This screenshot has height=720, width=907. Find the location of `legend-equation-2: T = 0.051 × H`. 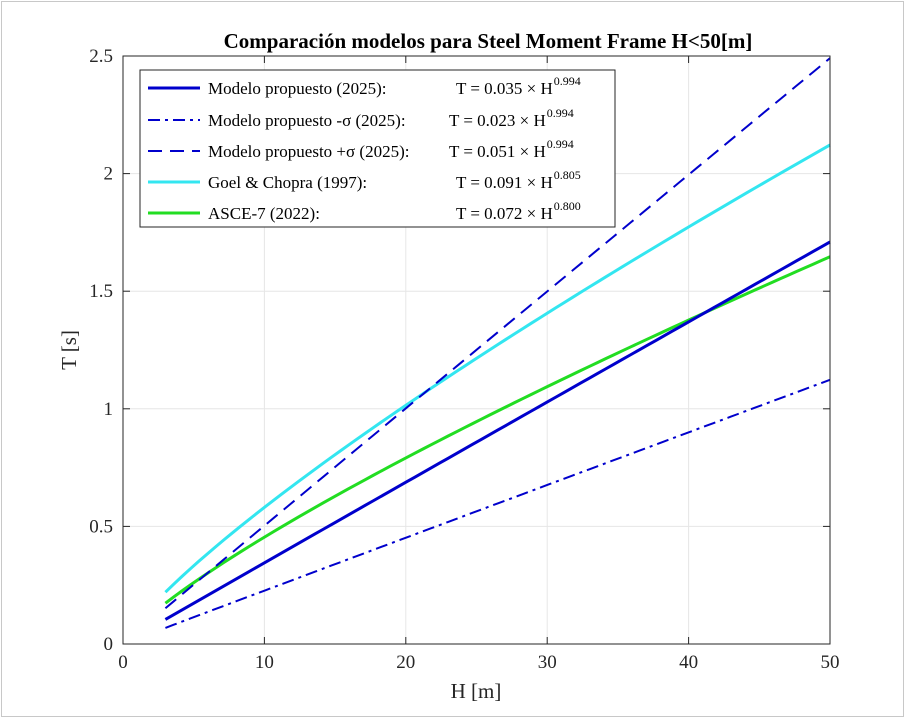

legend-equation-2: T = 0.051 × H is located at coordinates (497, 151).